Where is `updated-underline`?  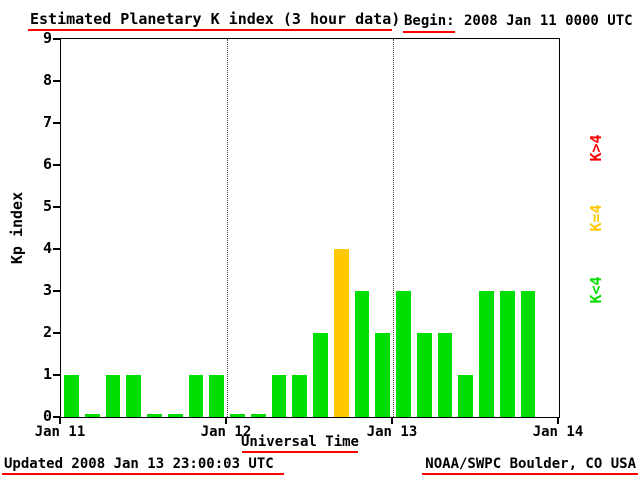
updated-underline is located at coordinates (143, 474).